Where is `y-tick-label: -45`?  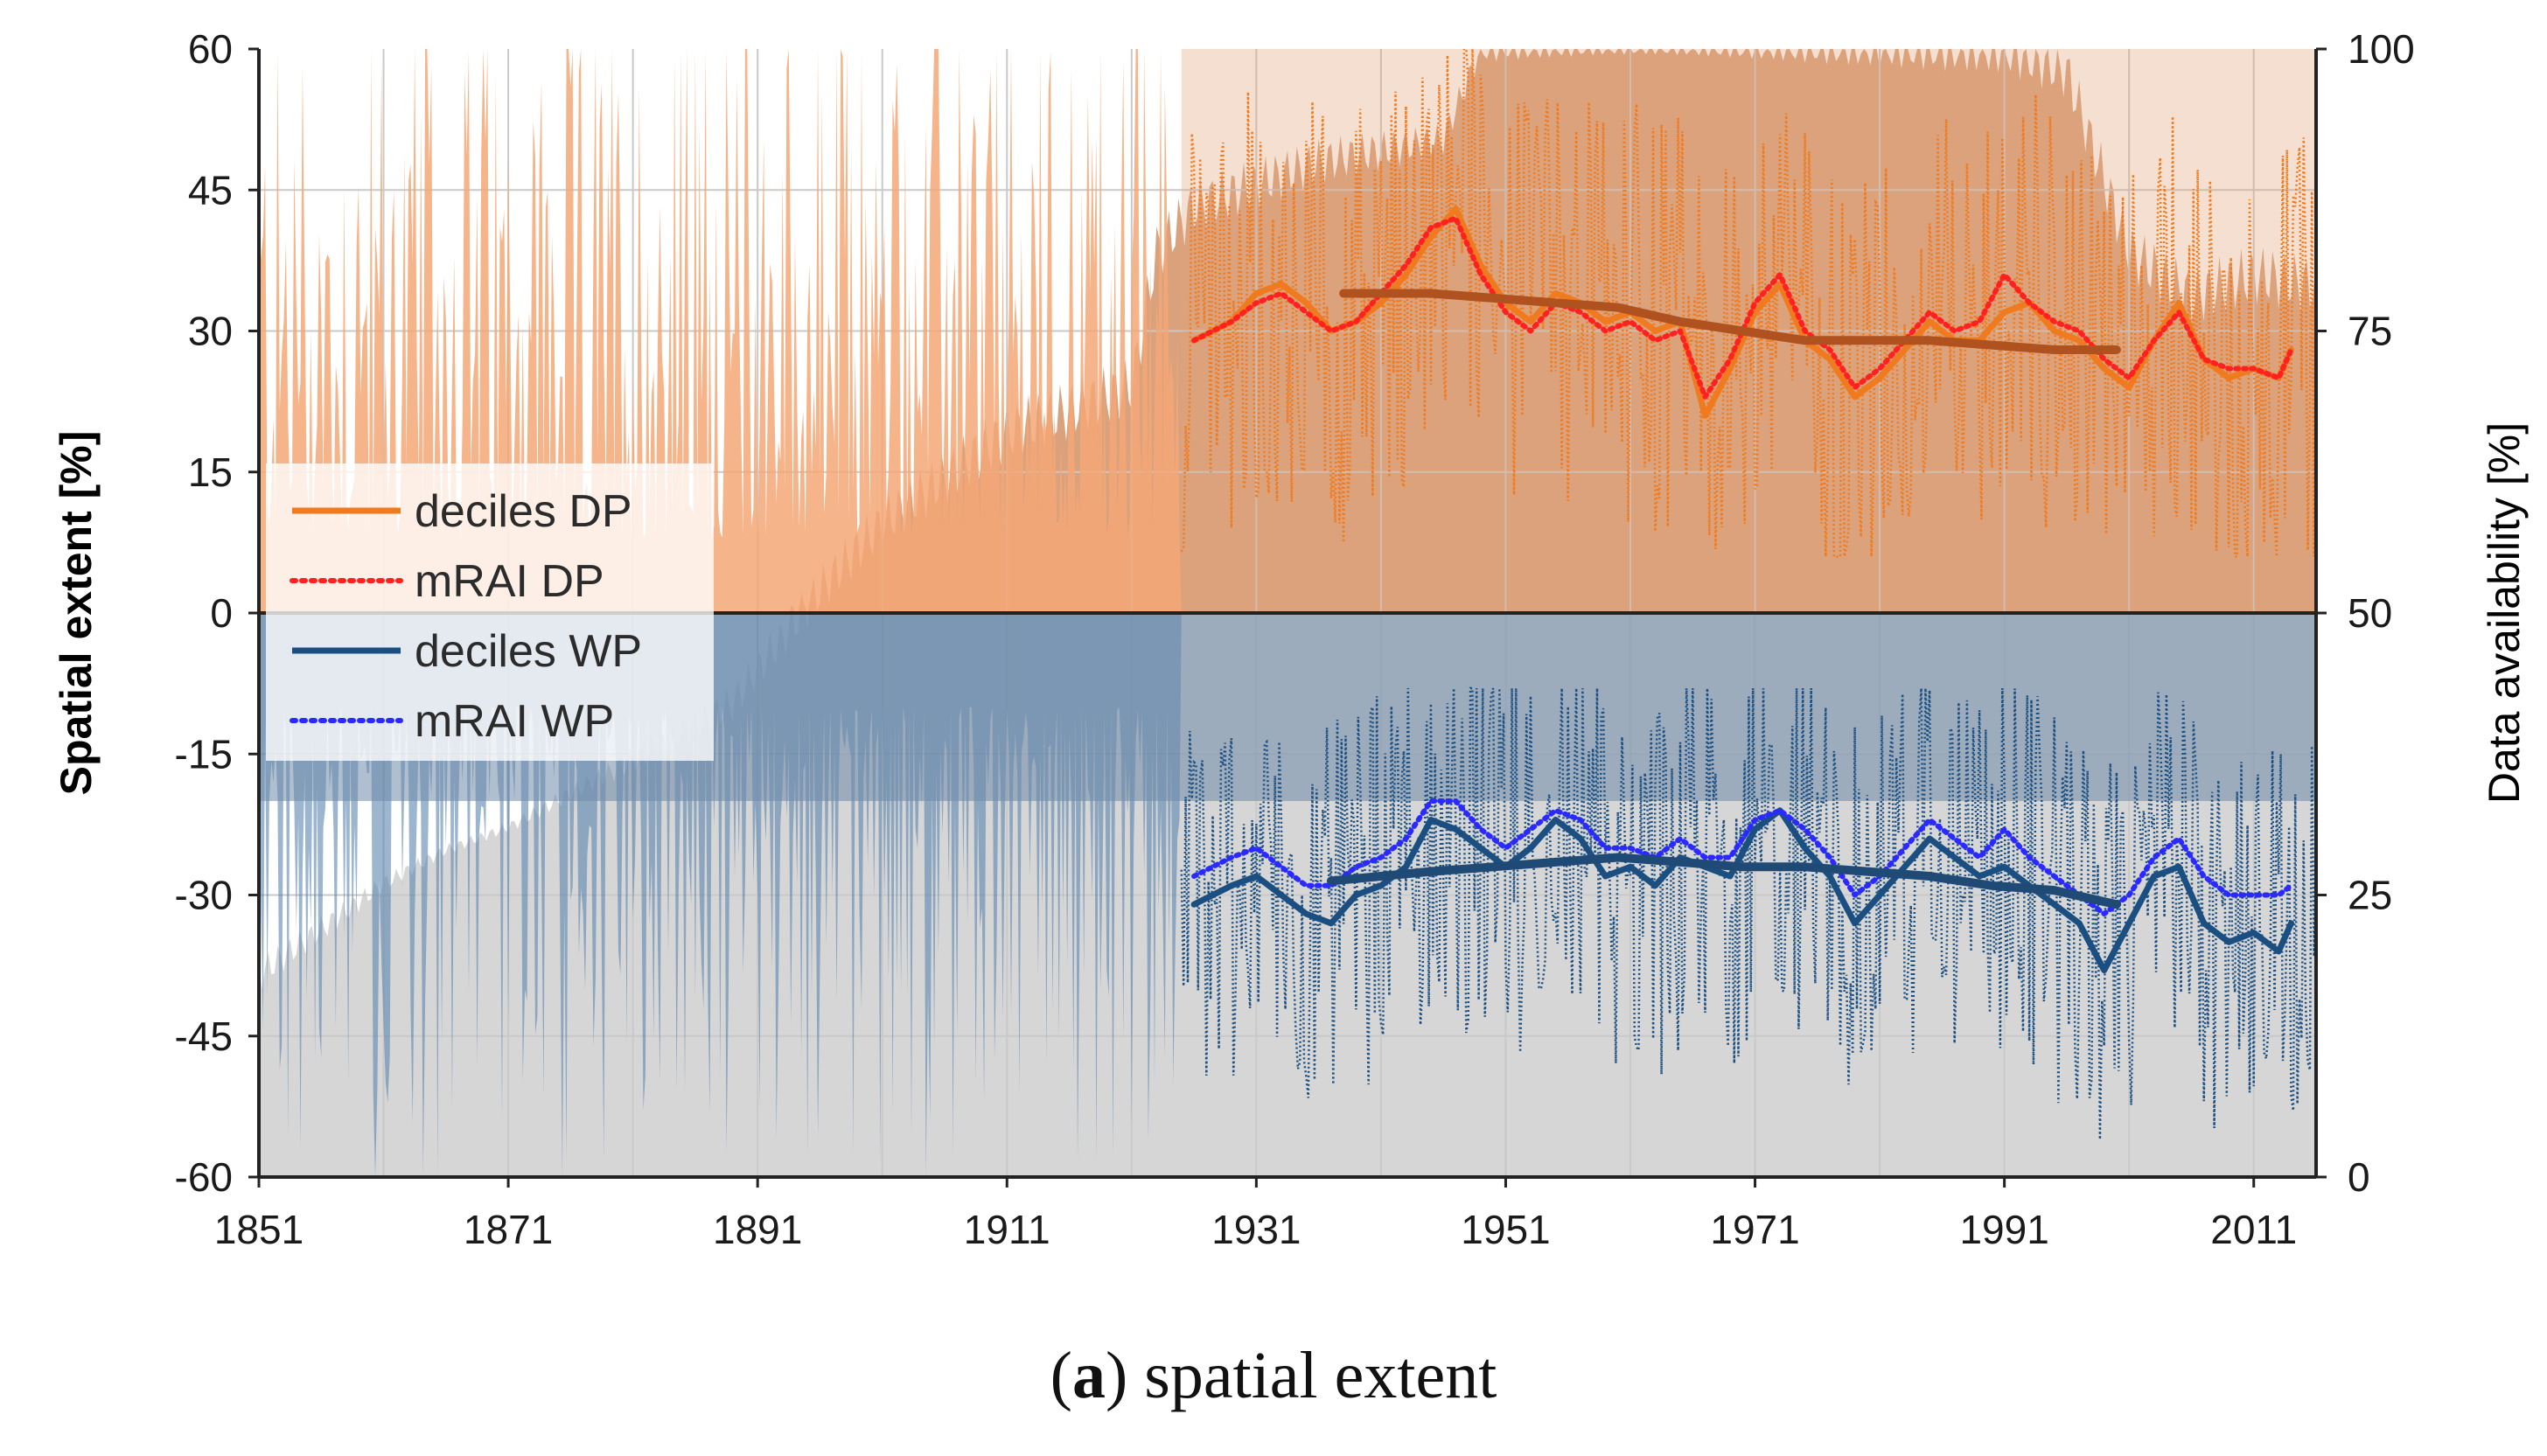 y-tick-label: -45 is located at coordinates (204, 1036).